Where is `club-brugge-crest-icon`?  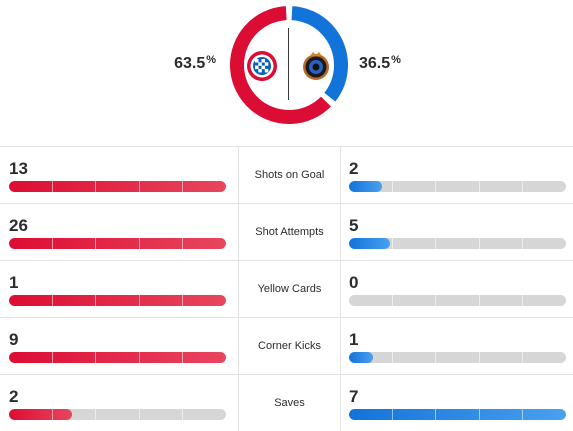 club-brugge-crest-icon is located at coordinates (316, 66).